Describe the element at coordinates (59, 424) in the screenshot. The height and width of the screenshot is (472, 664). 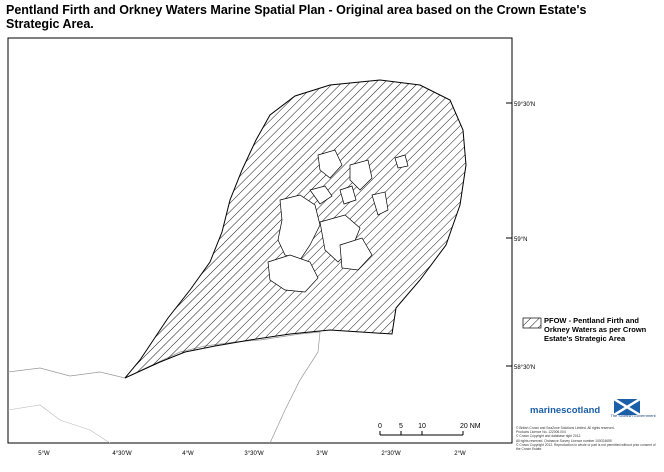
I see `coastline` at that location.